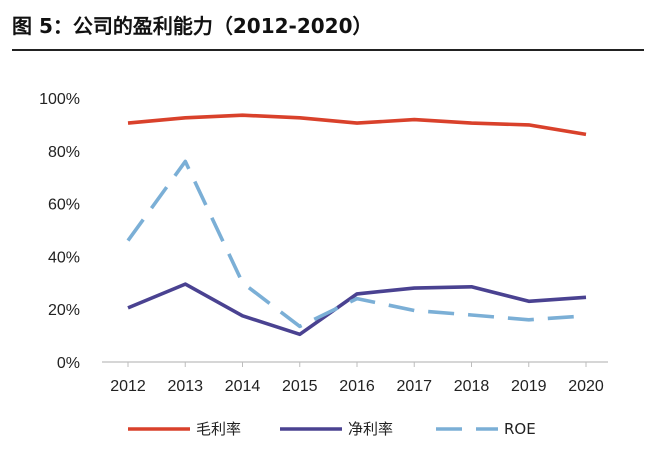  Describe the element at coordinates (59, 99) in the screenshot. I see `y-tick-label: 100%` at that location.